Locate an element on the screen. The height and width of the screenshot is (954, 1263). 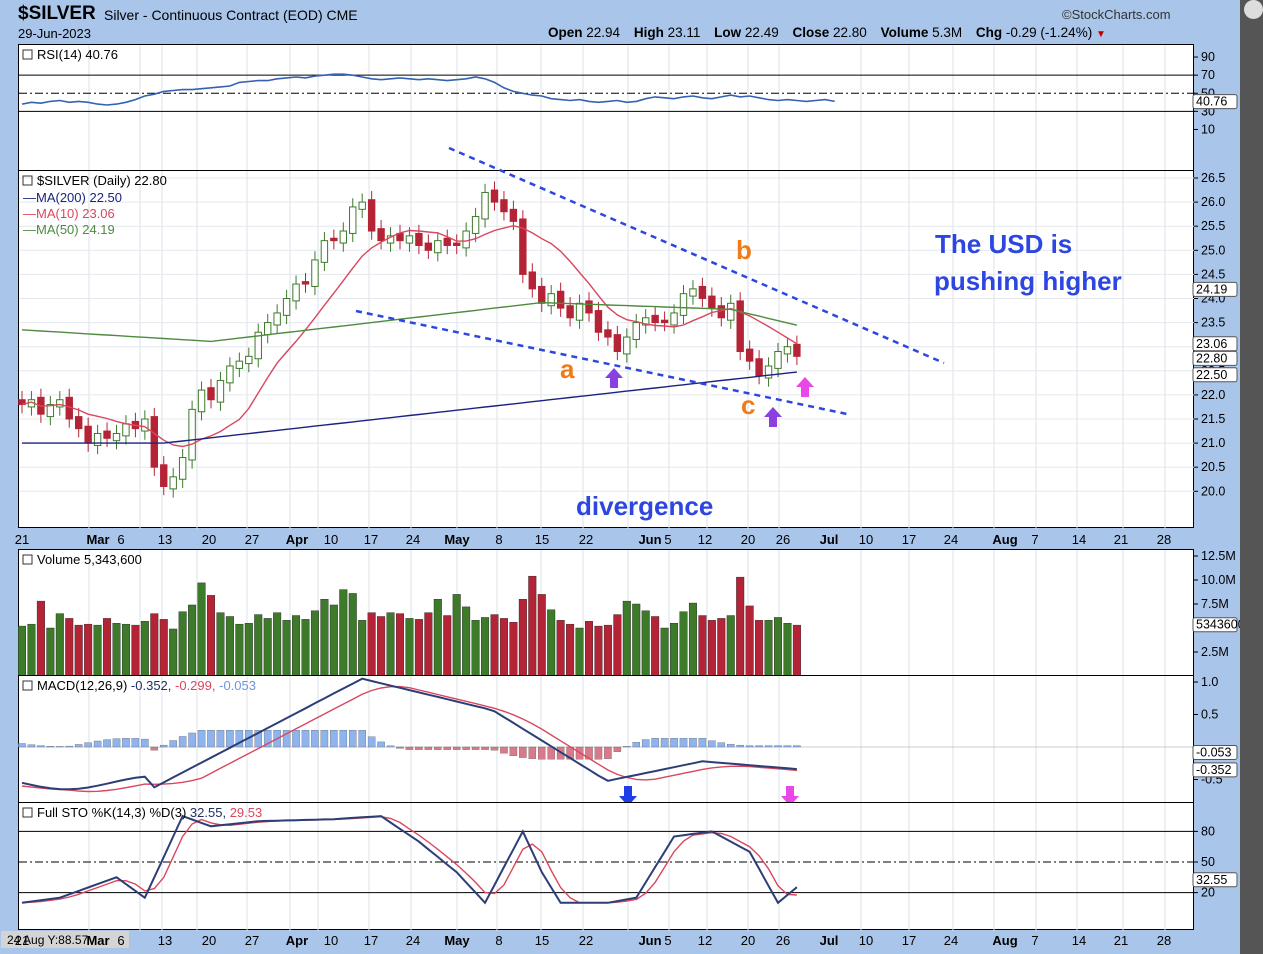
x-axis-label: 15 is located at coordinates (542, 940).